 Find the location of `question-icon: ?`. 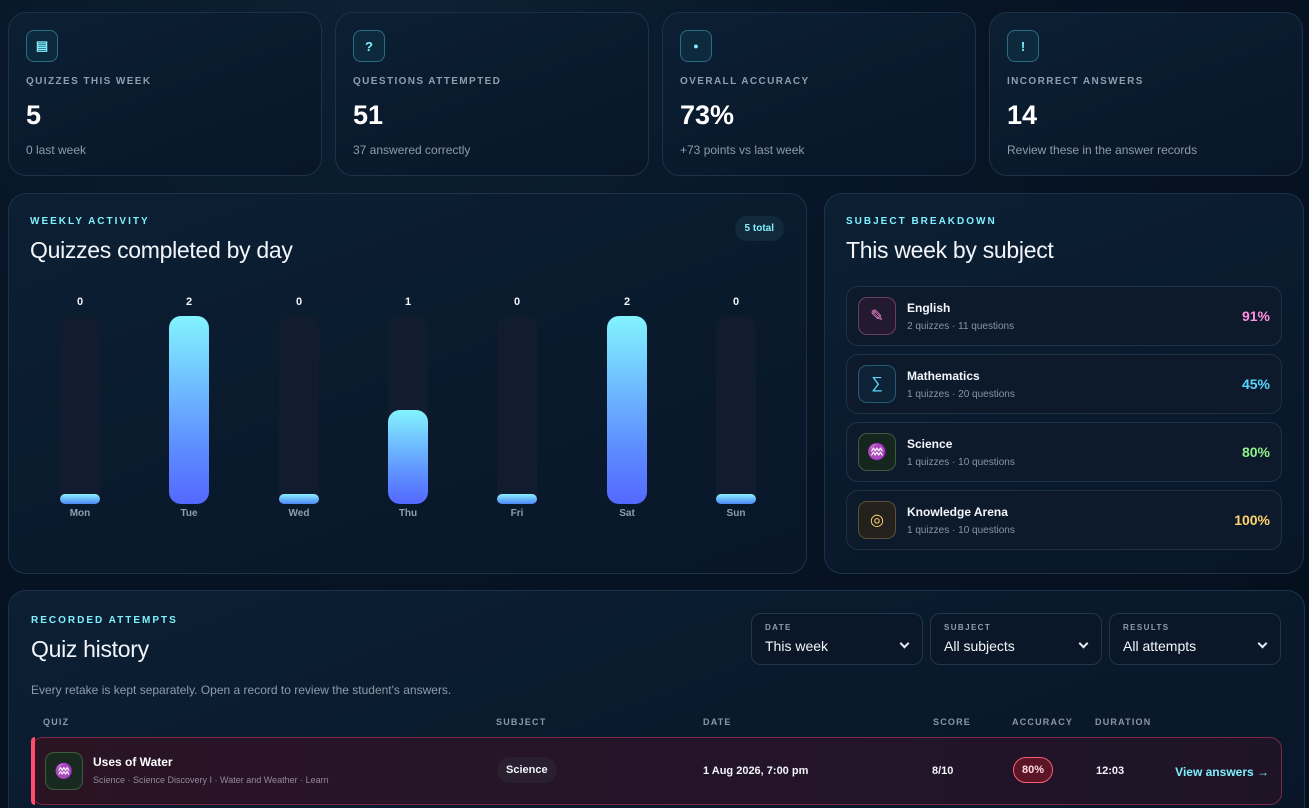

question-icon: ? is located at coordinates (369, 46).